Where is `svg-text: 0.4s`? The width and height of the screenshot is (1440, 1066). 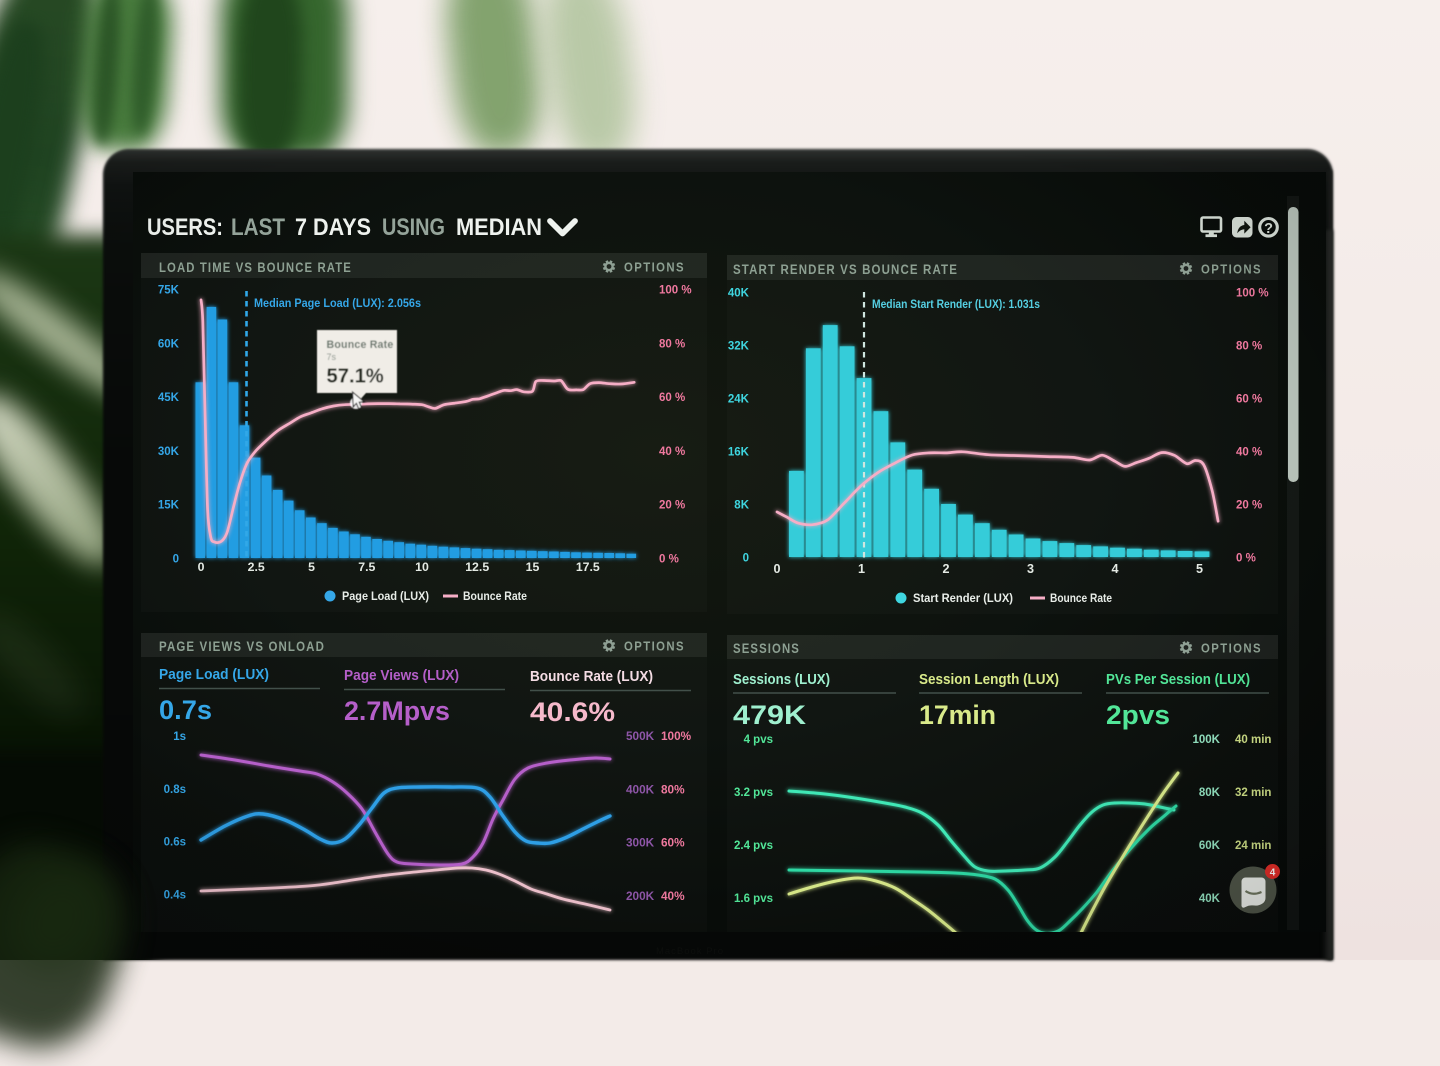
svg-text: 0.4s is located at coordinates (175, 895).